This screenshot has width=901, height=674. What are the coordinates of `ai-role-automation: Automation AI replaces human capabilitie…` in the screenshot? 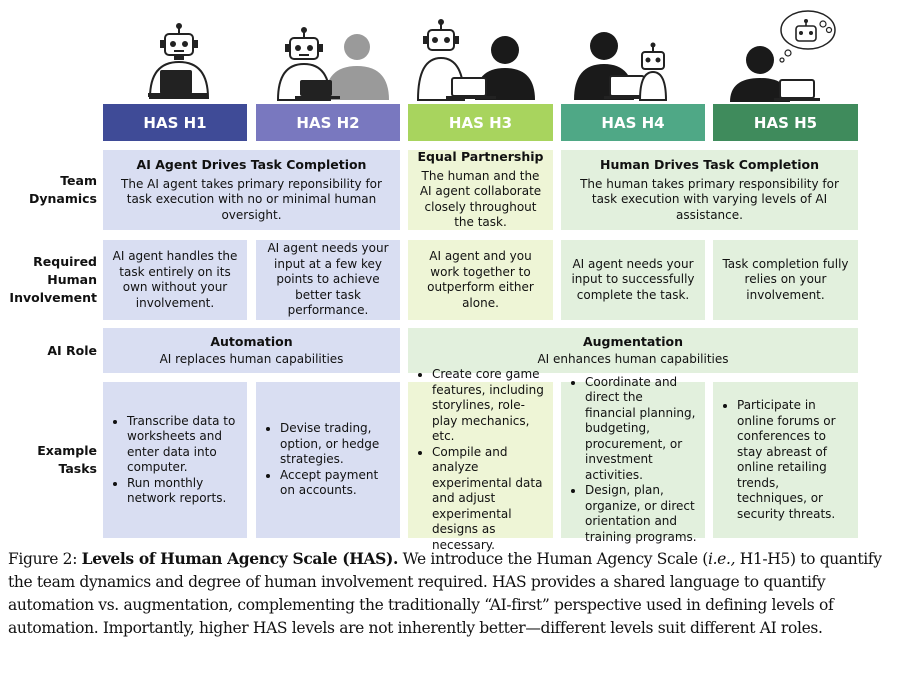 It's located at (251, 350).